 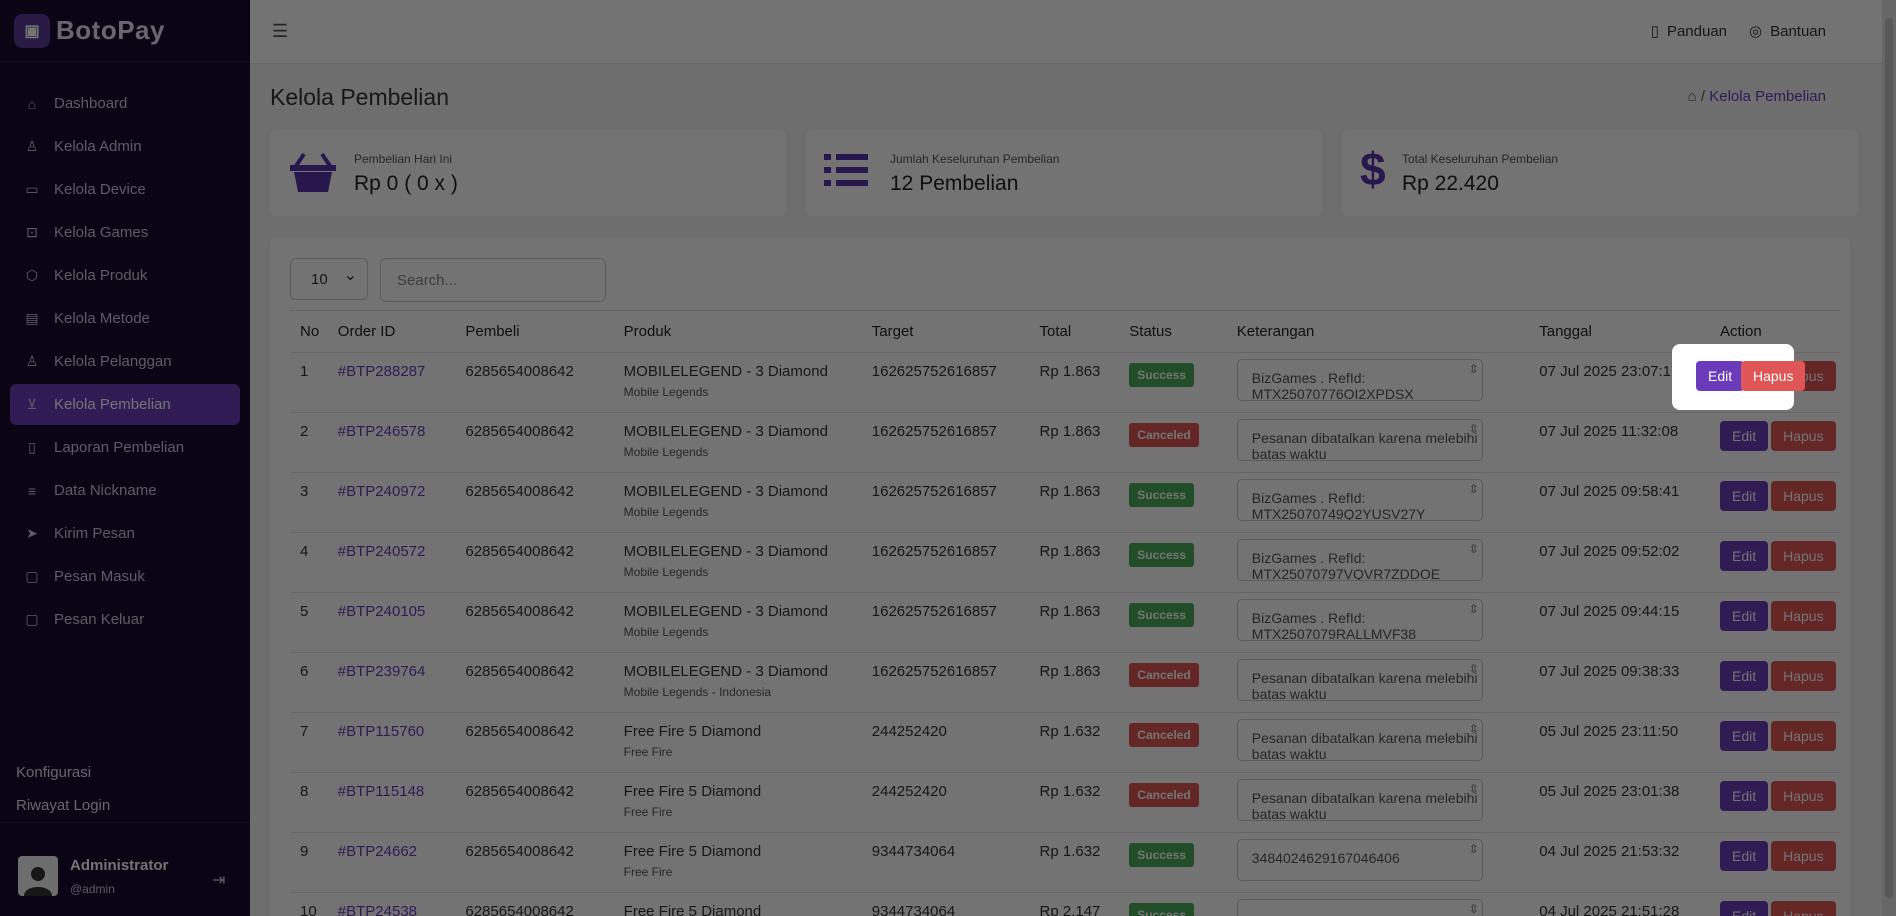 What do you see at coordinates (119, 865) in the screenshot?
I see `user-name: Administrator` at bounding box center [119, 865].